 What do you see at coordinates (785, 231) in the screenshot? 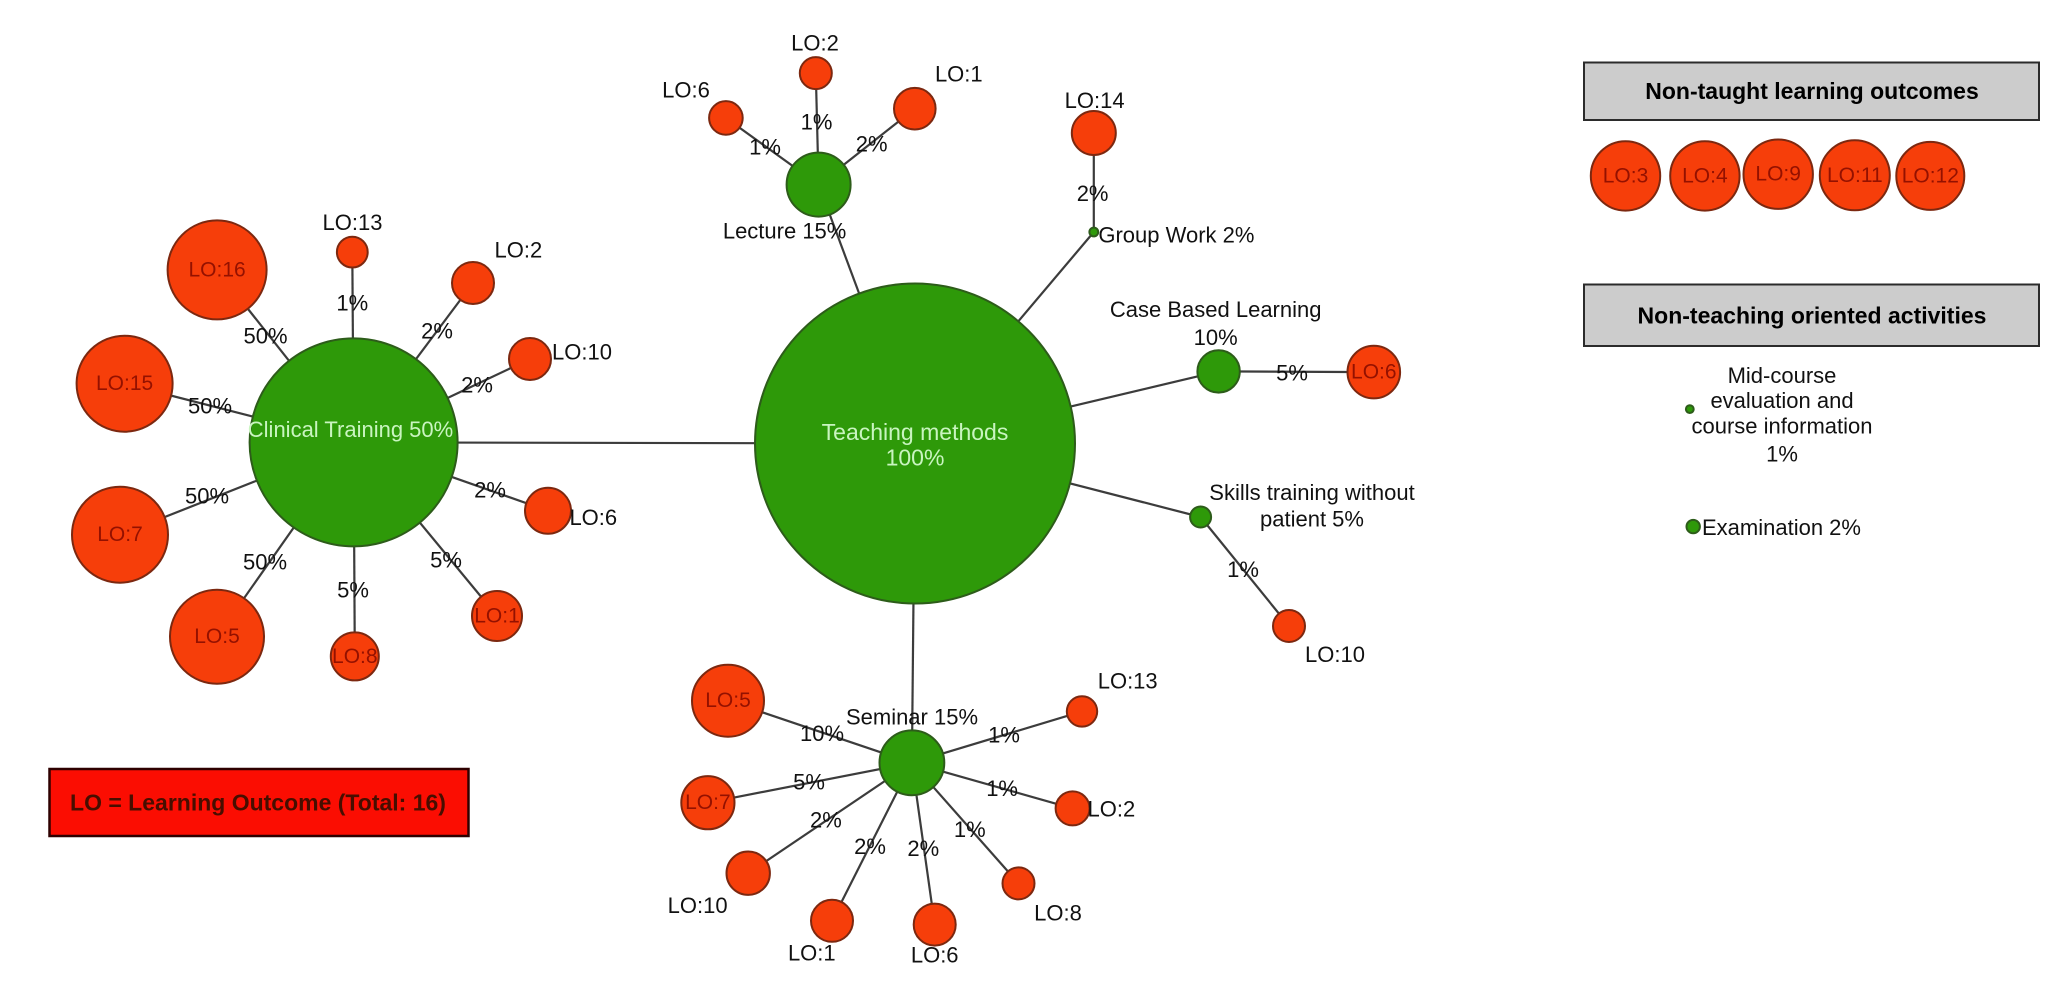
I see `svg-text: Lecture 15%` at bounding box center [785, 231].